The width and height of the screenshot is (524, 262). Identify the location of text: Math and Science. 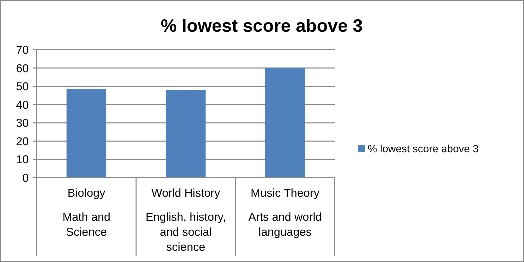
(86, 225).